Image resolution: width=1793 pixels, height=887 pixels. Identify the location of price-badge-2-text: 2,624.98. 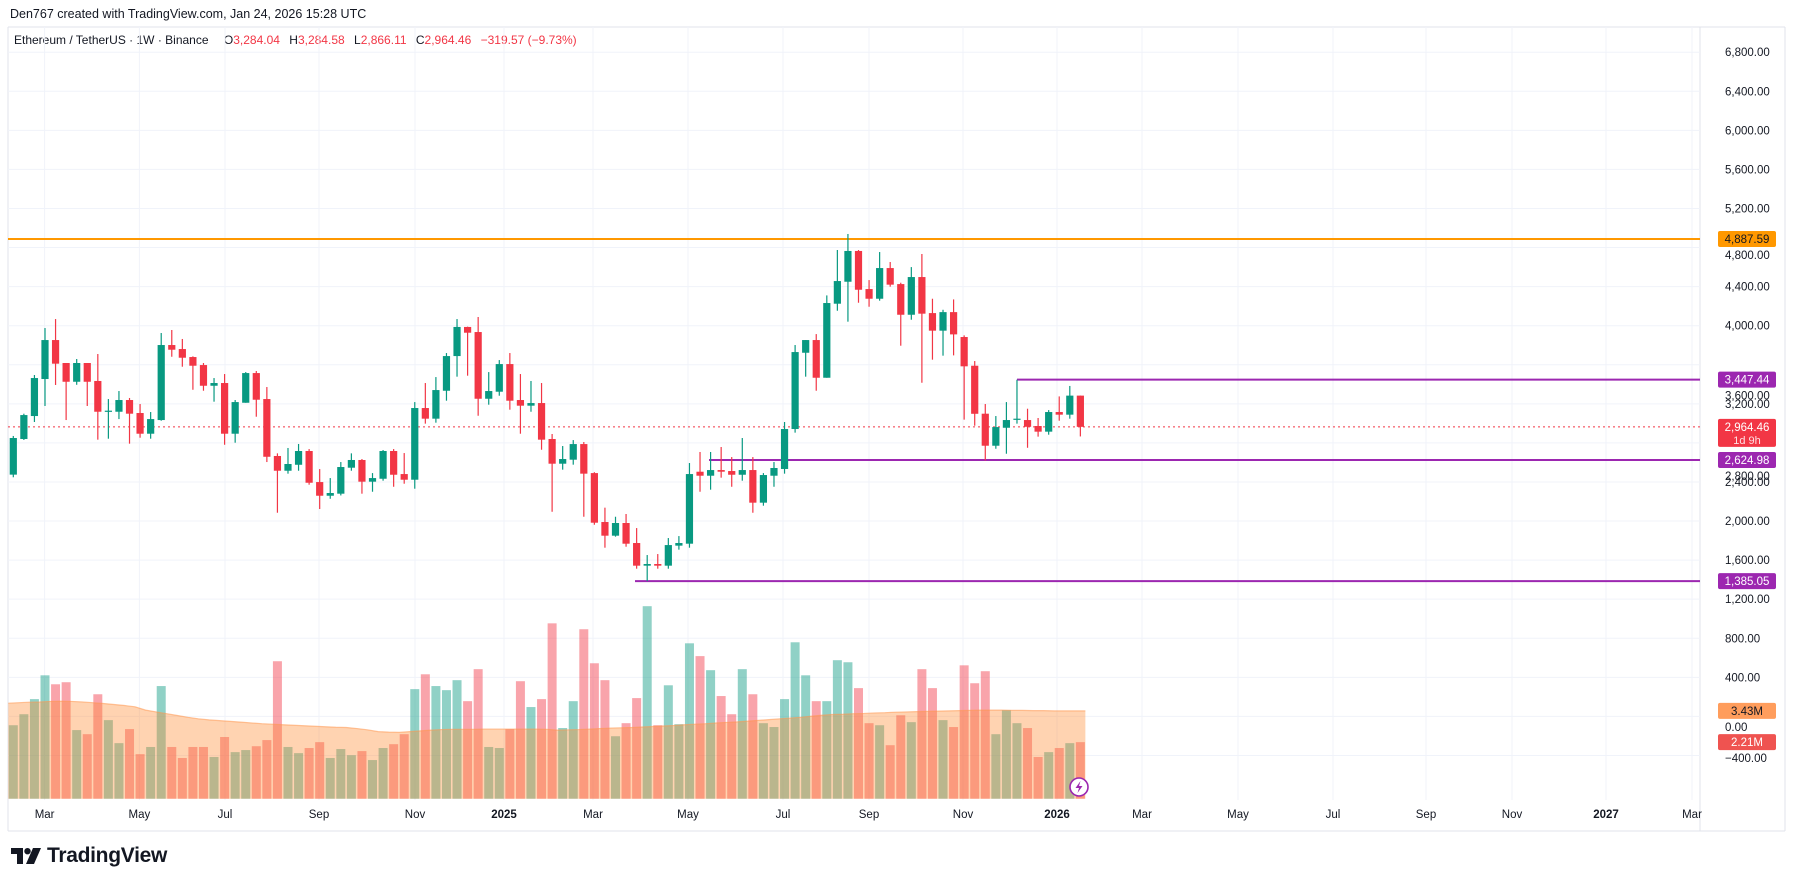
(1747, 461).